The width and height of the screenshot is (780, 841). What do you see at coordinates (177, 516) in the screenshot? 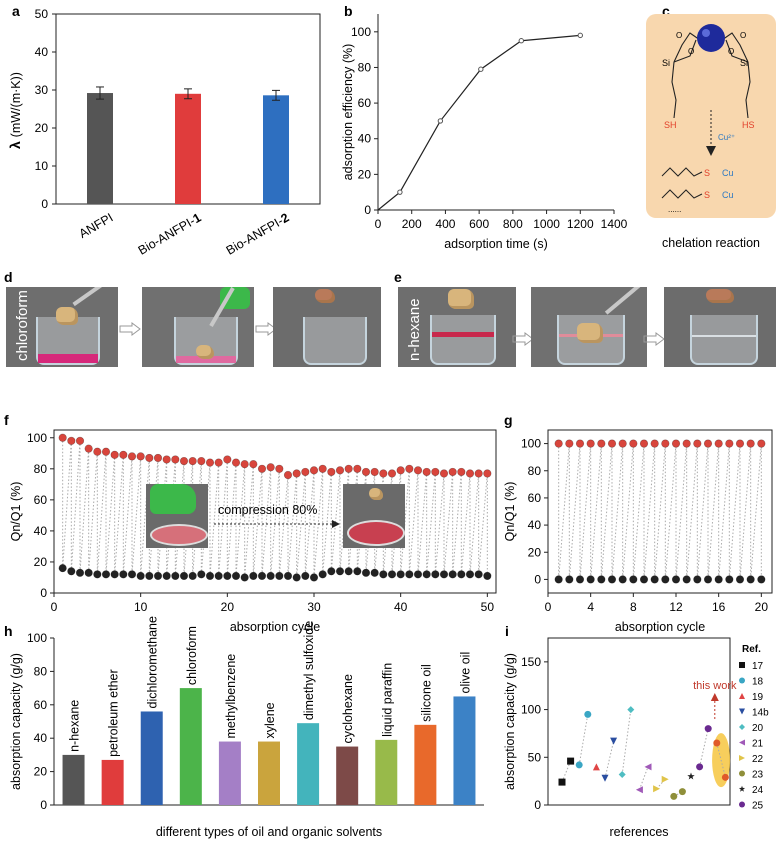
I see `inset-photo-before` at bounding box center [177, 516].